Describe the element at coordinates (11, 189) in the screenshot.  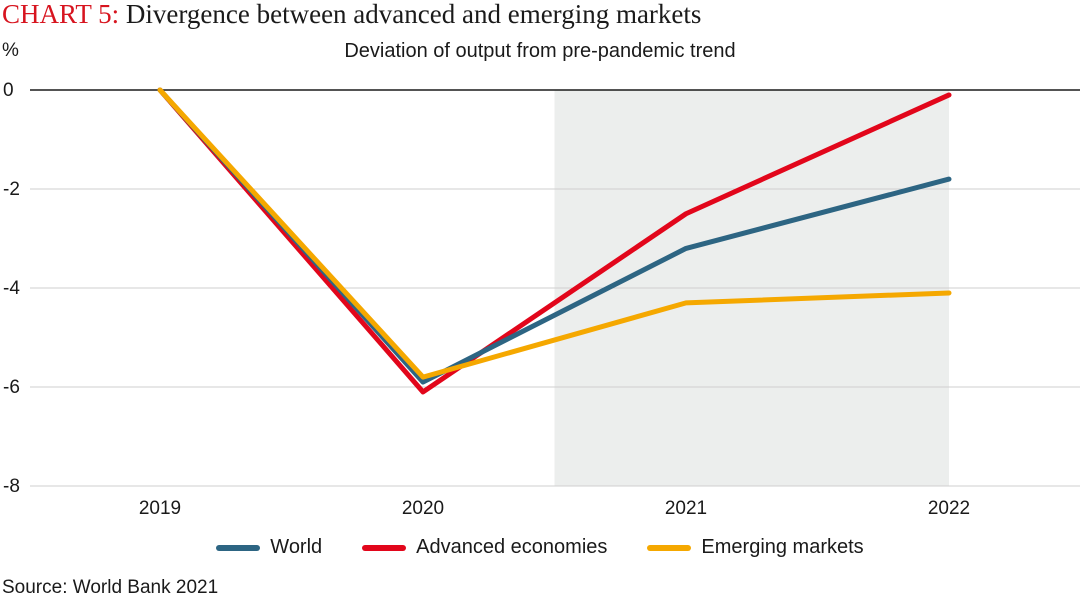
I see `y-tick-label-1: -2` at that location.